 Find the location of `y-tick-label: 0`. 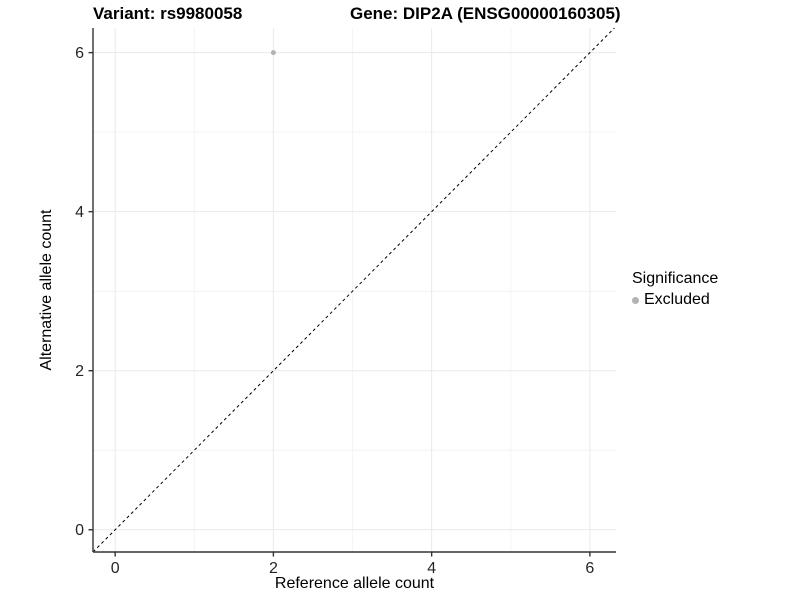

y-tick-label: 0 is located at coordinates (79, 530).